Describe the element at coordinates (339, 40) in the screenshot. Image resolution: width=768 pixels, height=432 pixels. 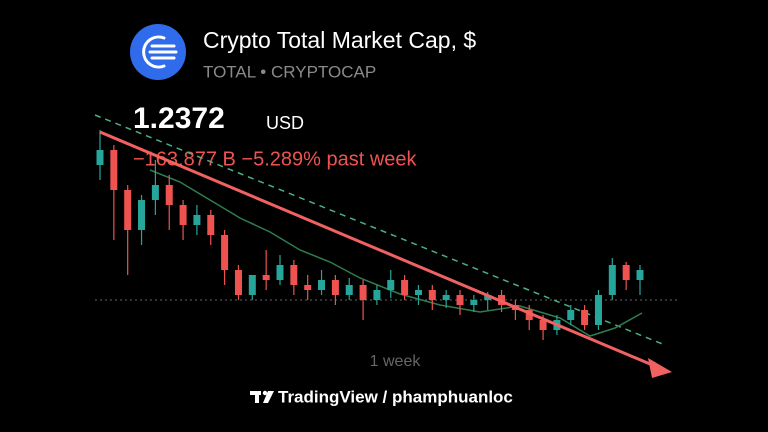
I see `title: Crypto Total Market Cap, $` at that location.